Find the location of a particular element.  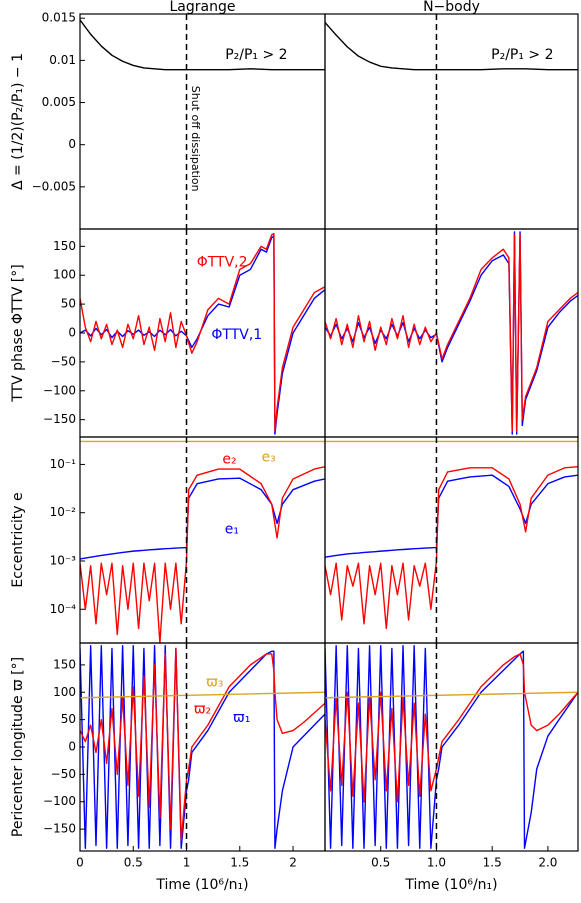

annotation: e₂ is located at coordinates (229, 460).